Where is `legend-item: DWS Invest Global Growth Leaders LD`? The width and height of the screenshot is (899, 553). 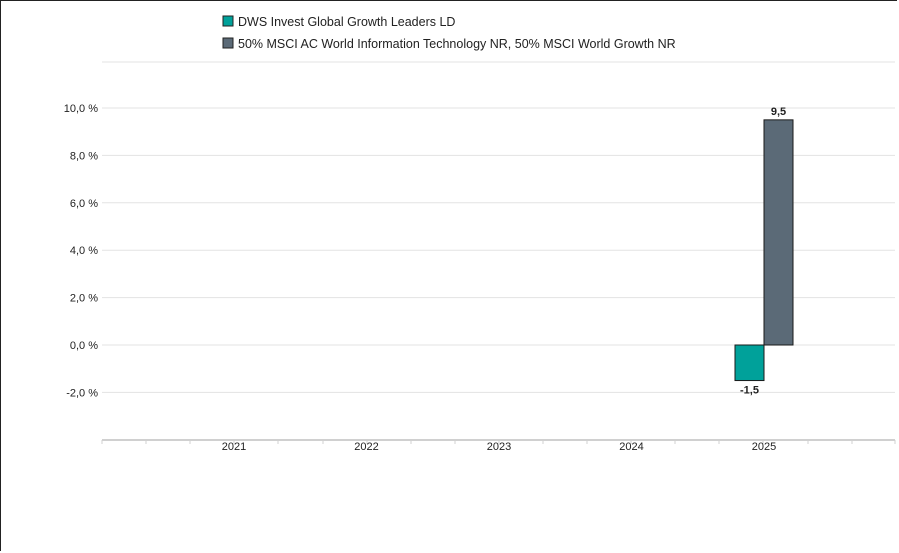
legend-item: DWS Invest Global Growth Leaders LD is located at coordinates (338, 22).